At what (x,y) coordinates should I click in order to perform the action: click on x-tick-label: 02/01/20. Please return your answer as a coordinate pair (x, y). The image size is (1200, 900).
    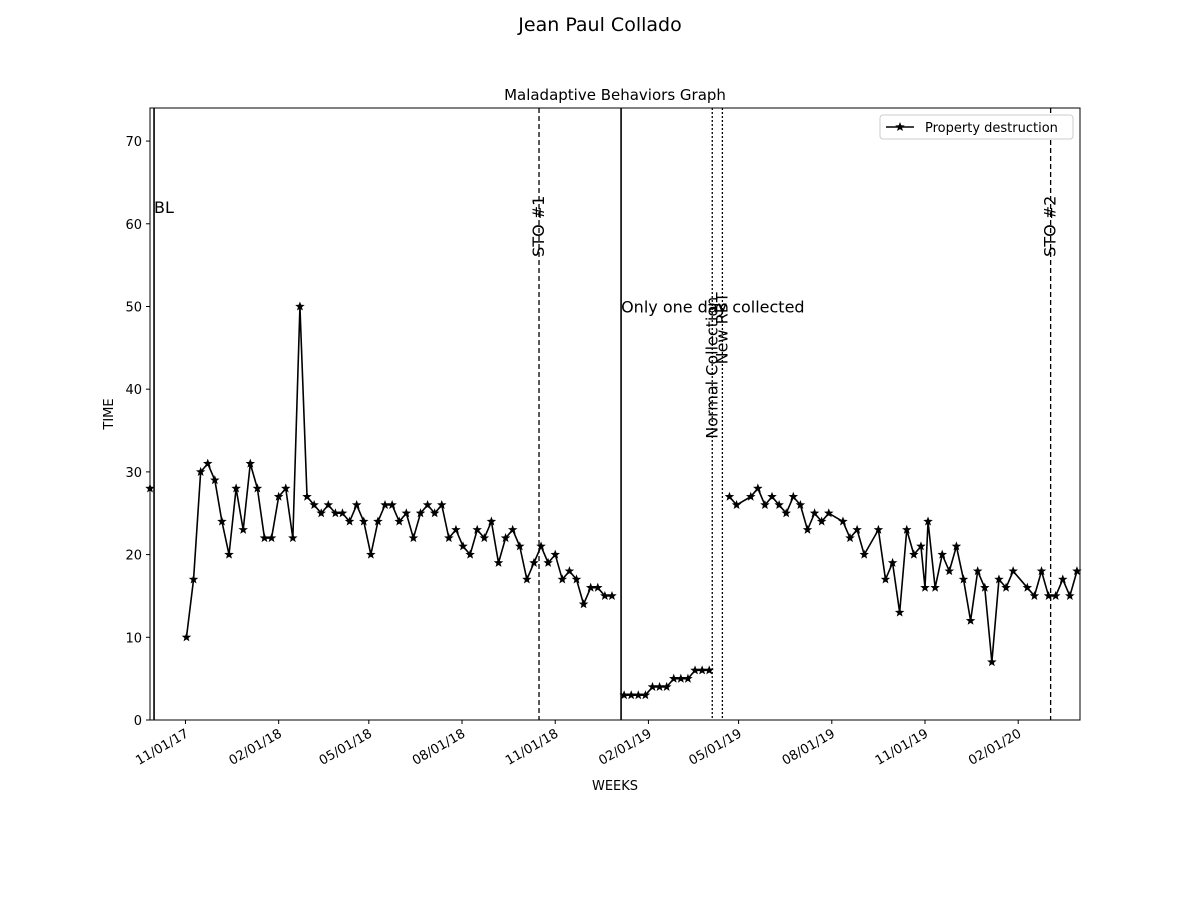
    Looking at the image, I should click on (995, 747).